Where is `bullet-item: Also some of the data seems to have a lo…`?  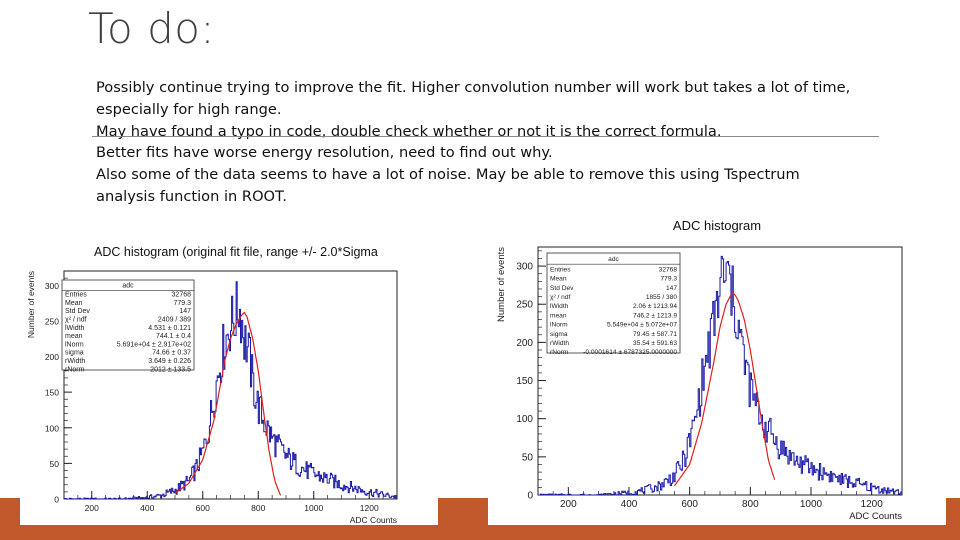 bullet-item: Also some of the data seems to have a lo… is located at coordinates (448, 185).